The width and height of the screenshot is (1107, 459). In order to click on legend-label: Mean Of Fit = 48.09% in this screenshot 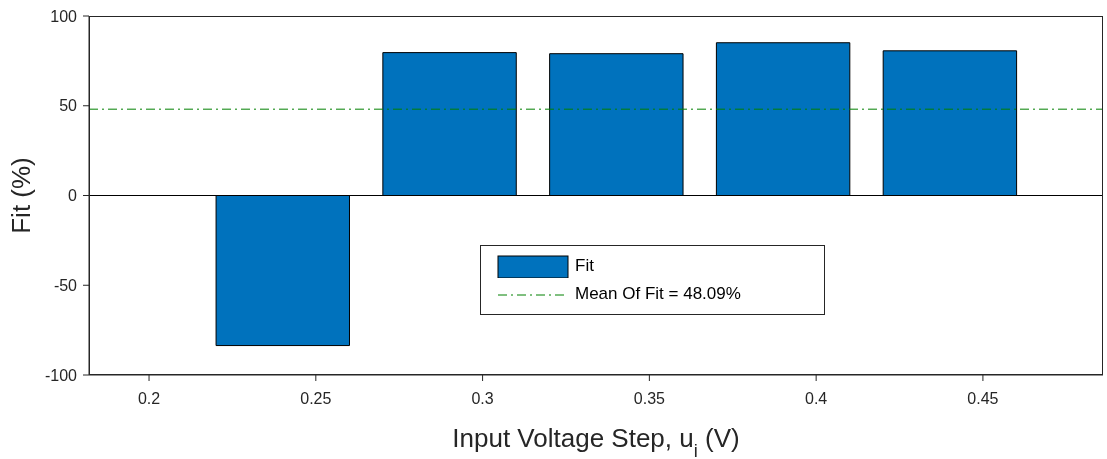, I will do `click(658, 294)`.